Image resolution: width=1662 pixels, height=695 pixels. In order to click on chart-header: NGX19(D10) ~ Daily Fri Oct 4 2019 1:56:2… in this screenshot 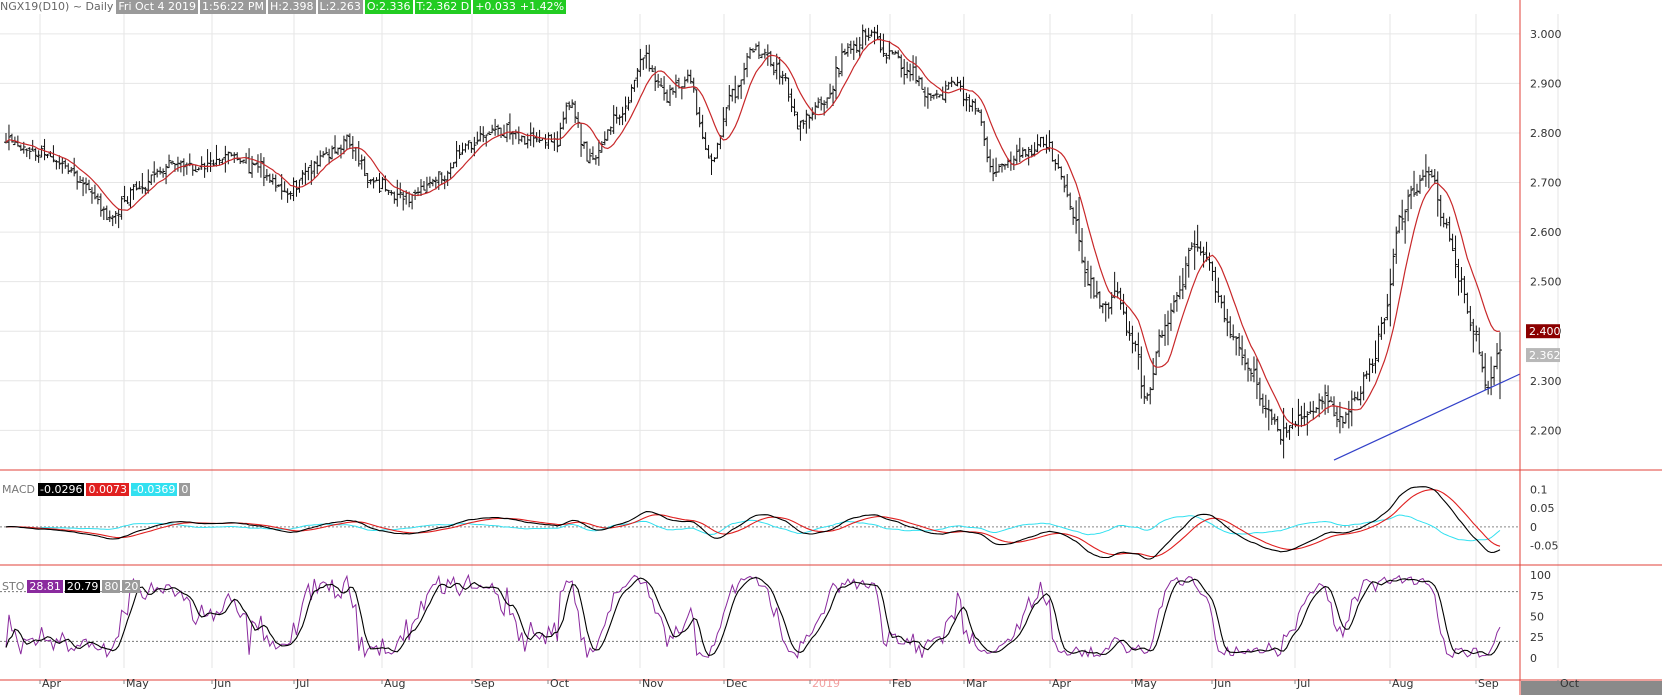, I will do `click(284, 7)`.